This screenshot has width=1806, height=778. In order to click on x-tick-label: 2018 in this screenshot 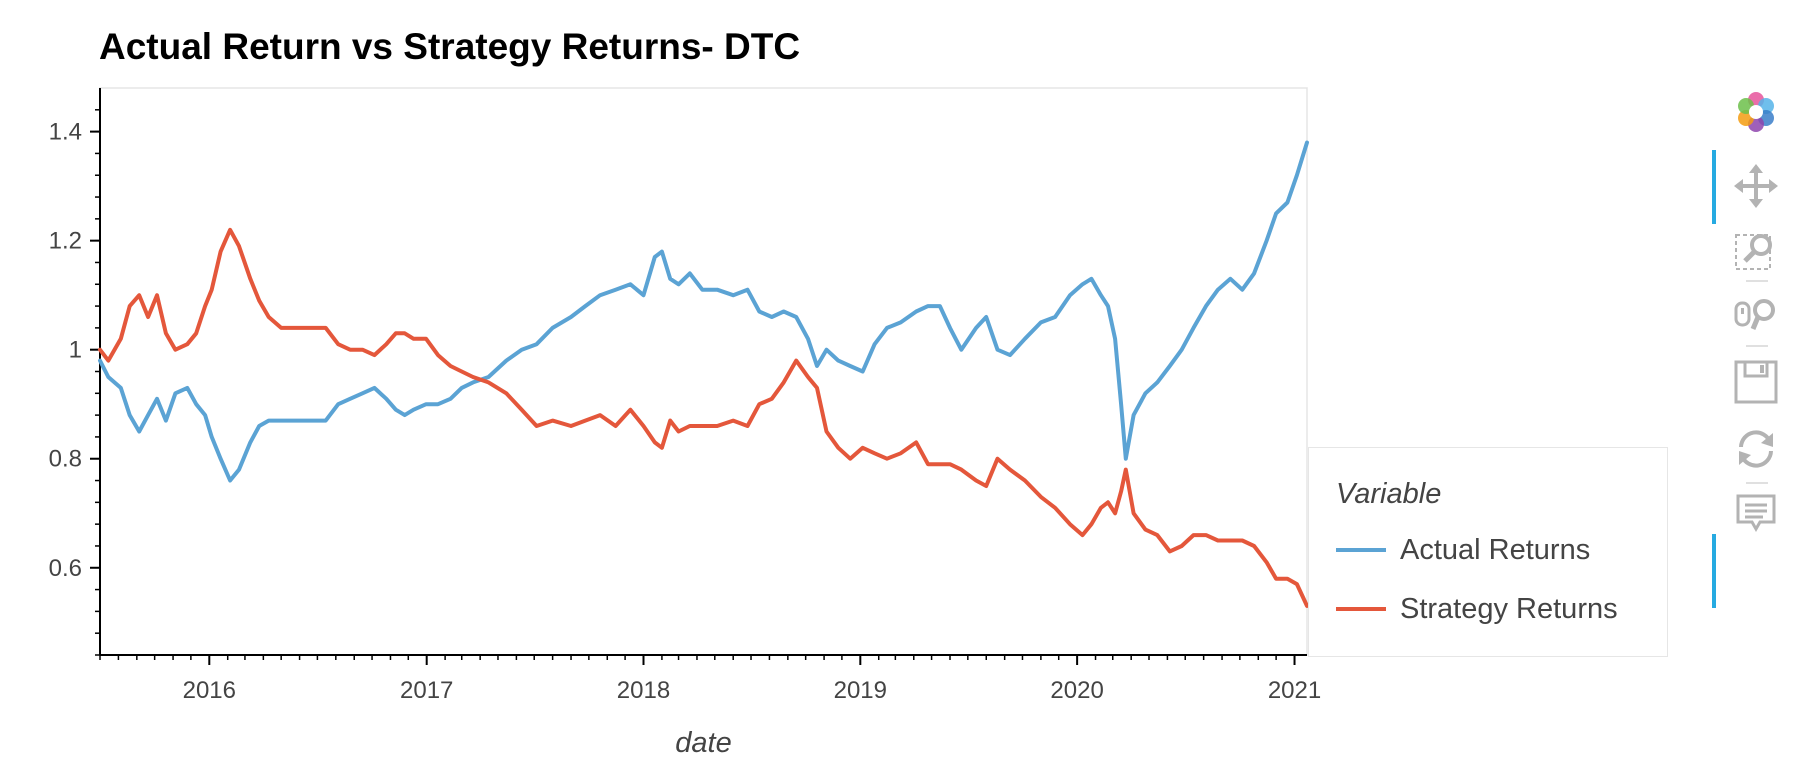, I will do `click(643, 690)`.